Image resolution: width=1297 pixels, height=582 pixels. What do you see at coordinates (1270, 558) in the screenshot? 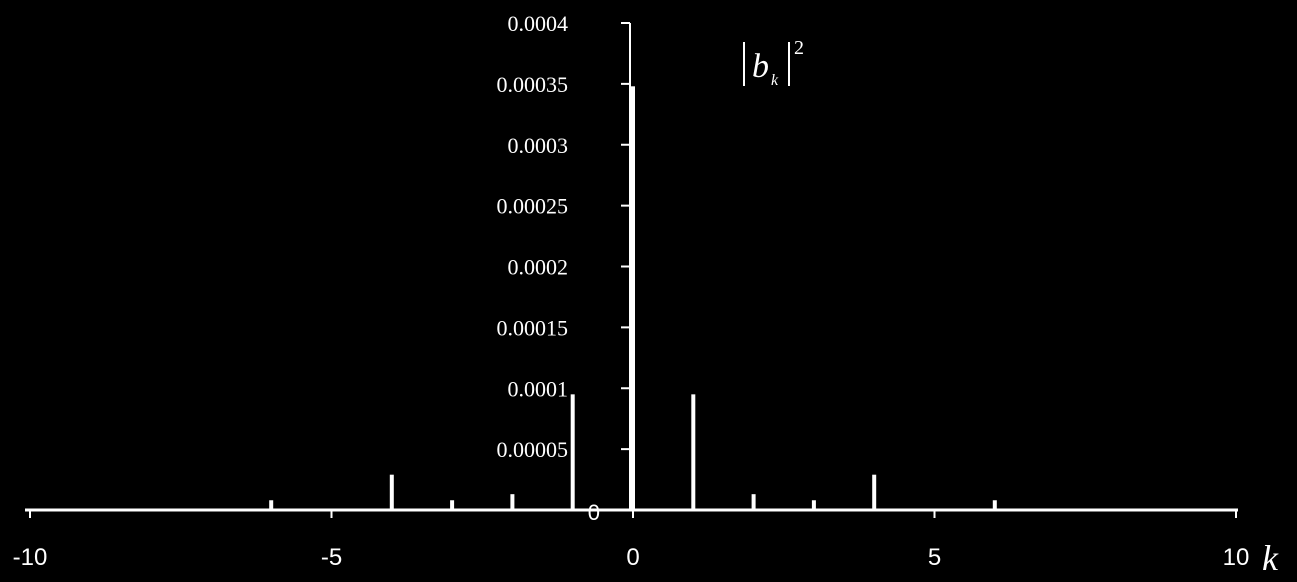
I see `x-axis-label: k` at bounding box center [1270, 558].